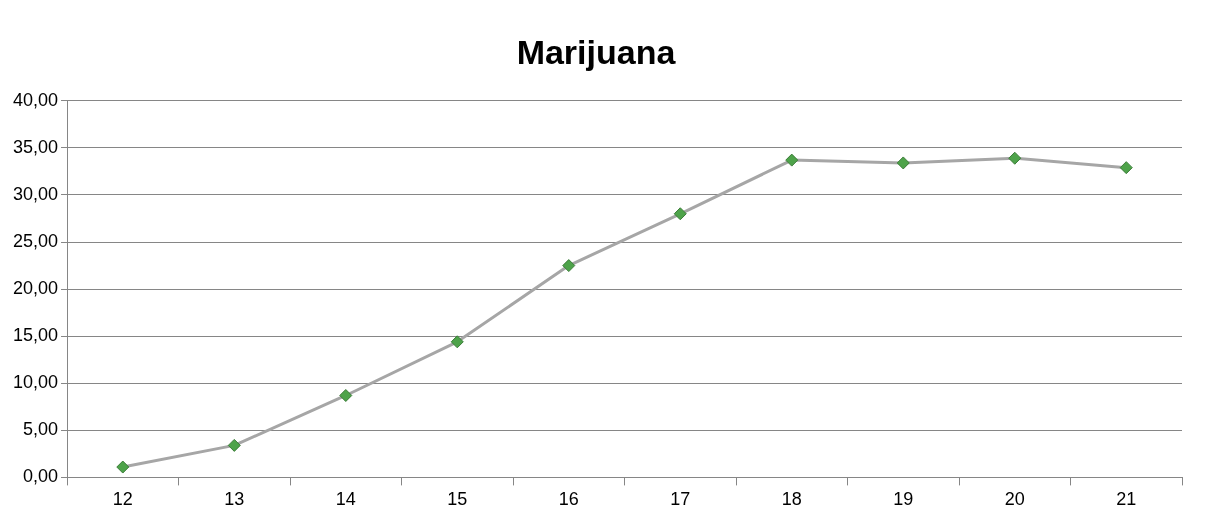  What do you see at coordinates (457, 499) in the screenshot?
I see `x-tick-label: 15` at bounding box center [457, 499].